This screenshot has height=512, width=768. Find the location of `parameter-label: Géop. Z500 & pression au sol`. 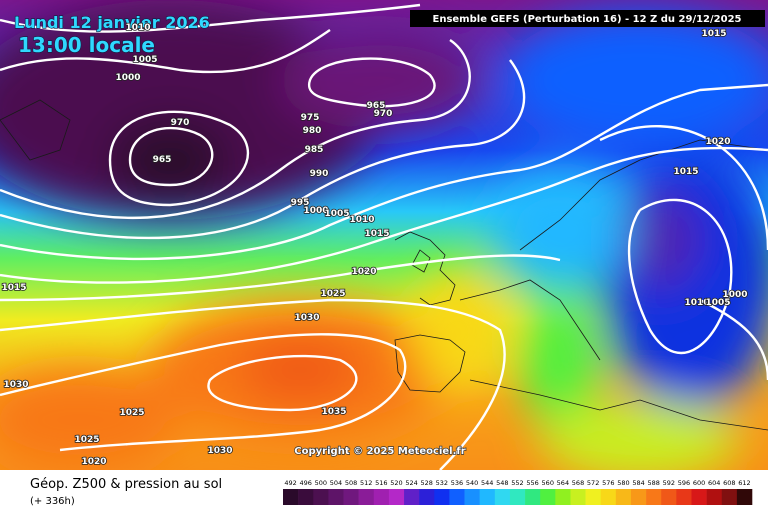

parameter-label: Géop. Z500 & pression au sol is located at coordinates (126, 484).